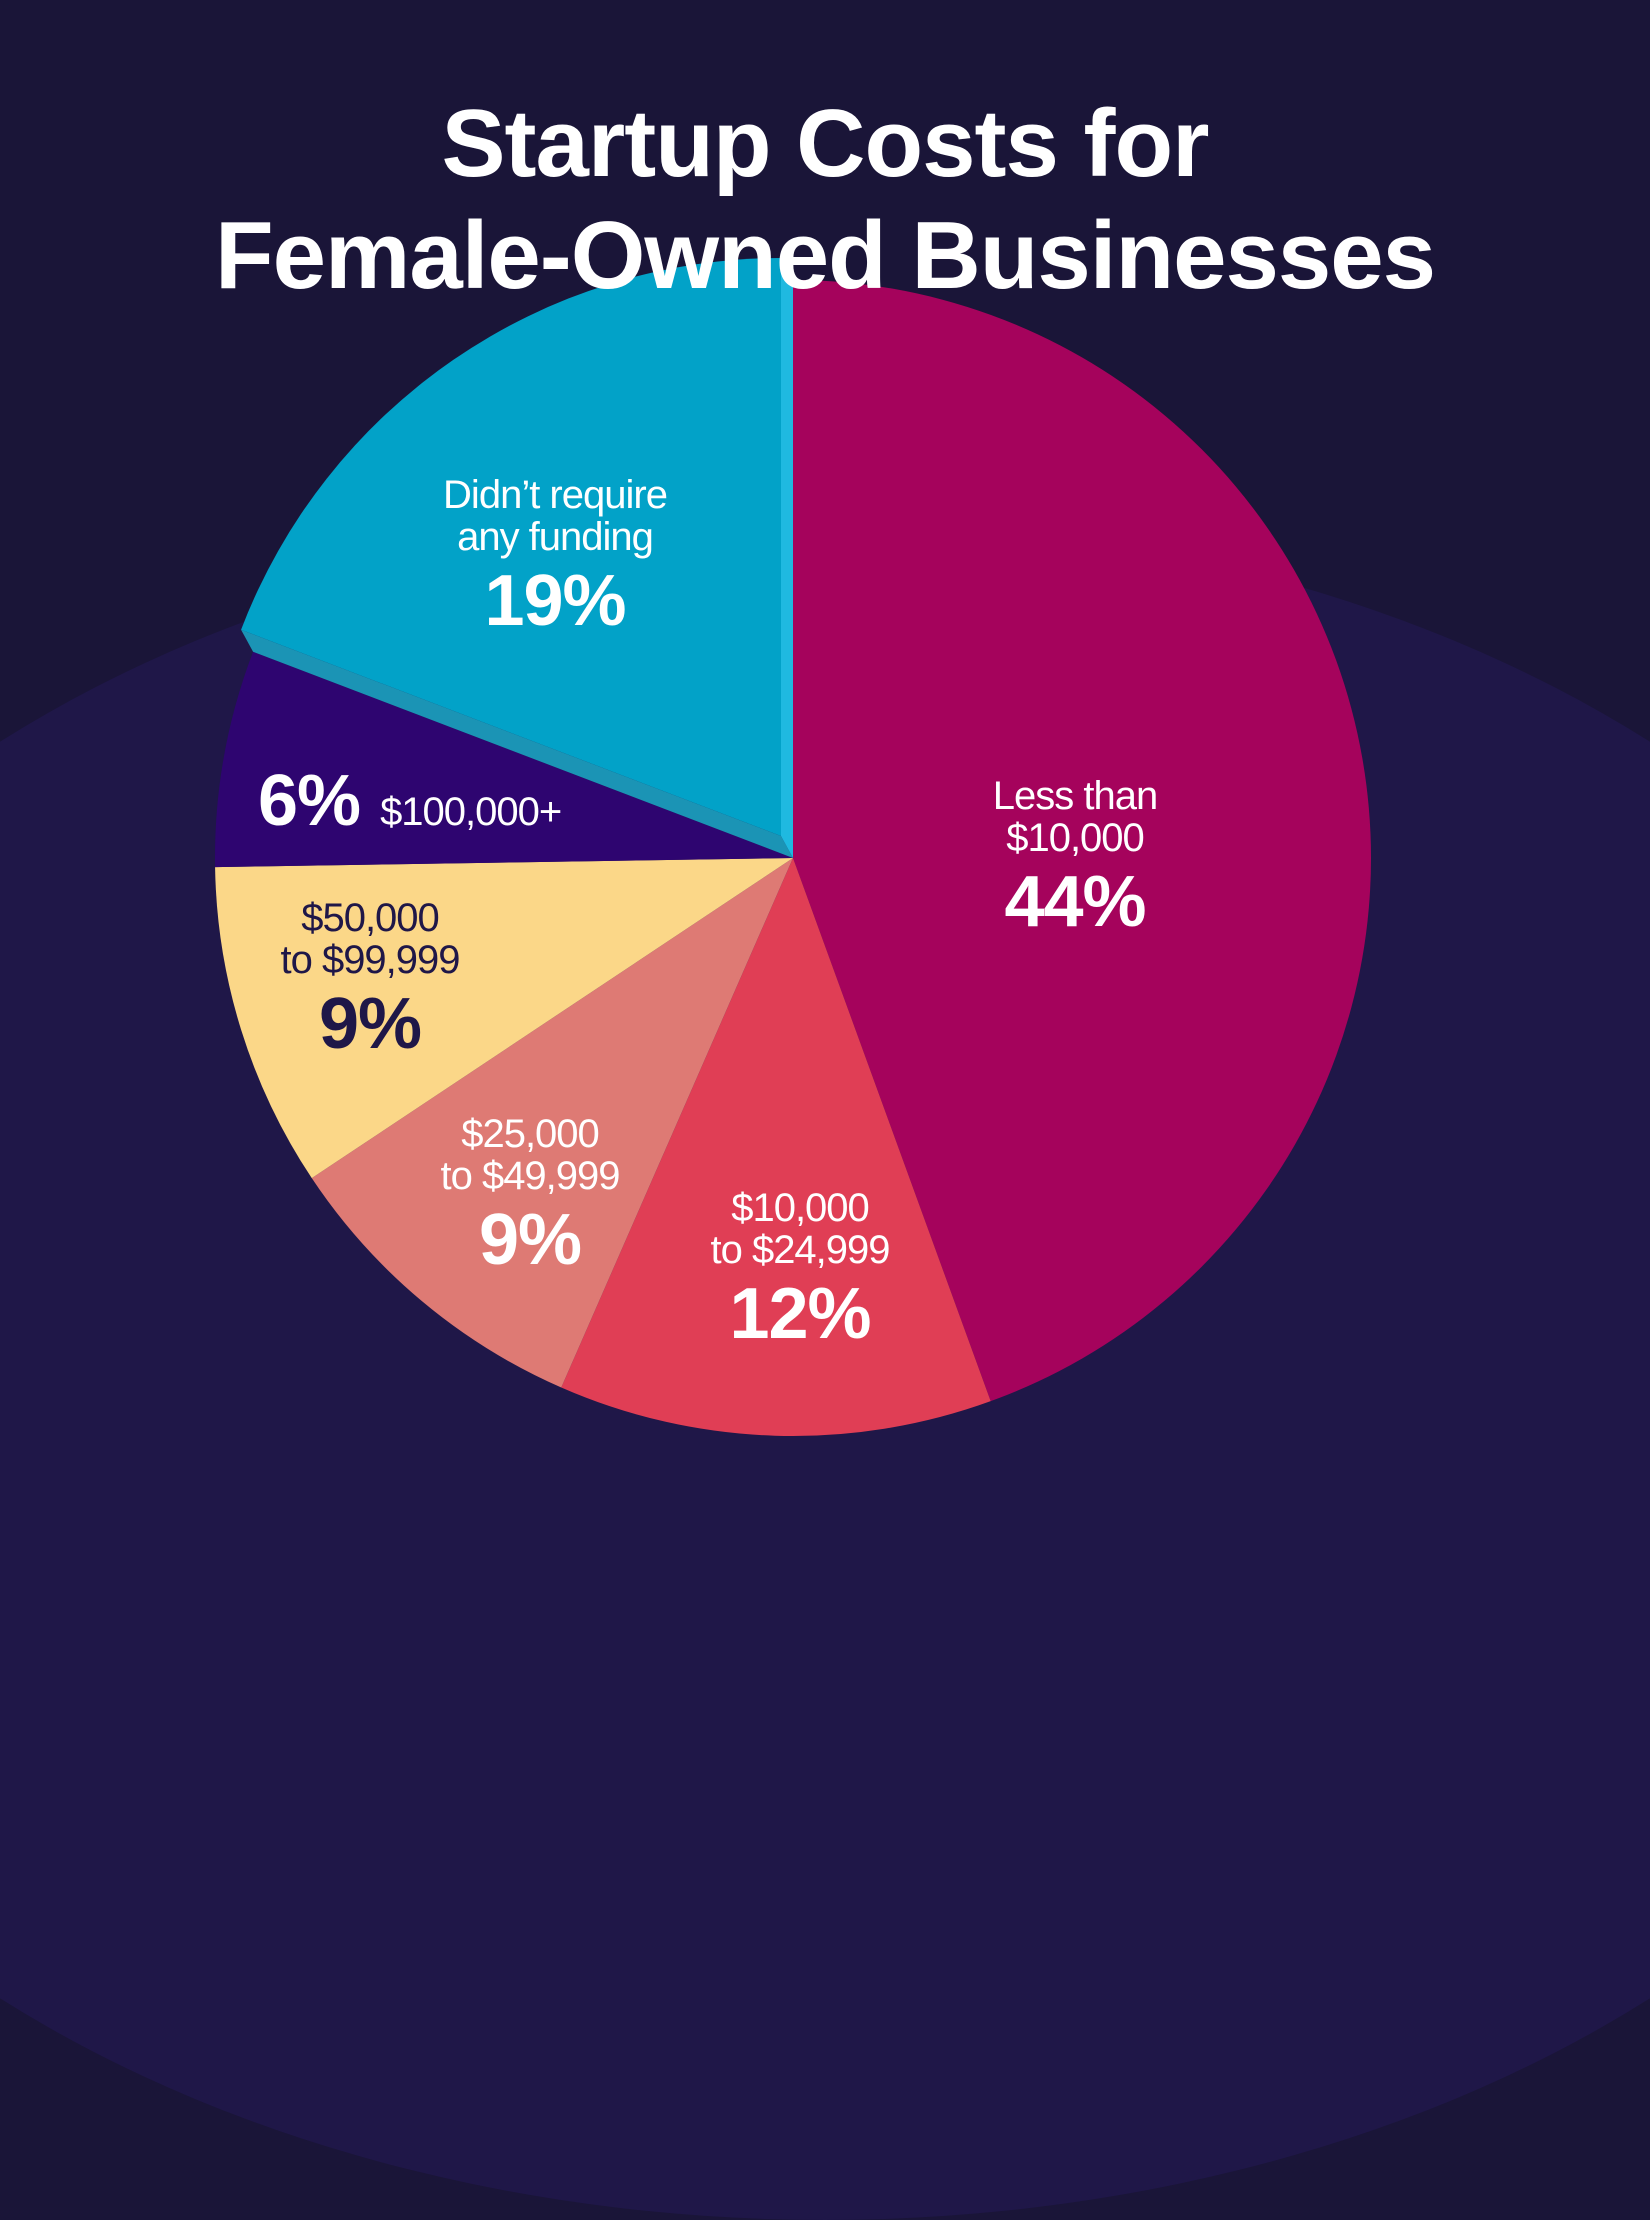 This screenshot has height=2220, width=1650. I want to click on slice-label-100000-plus: 6% $100,000+, so click(410, 801).